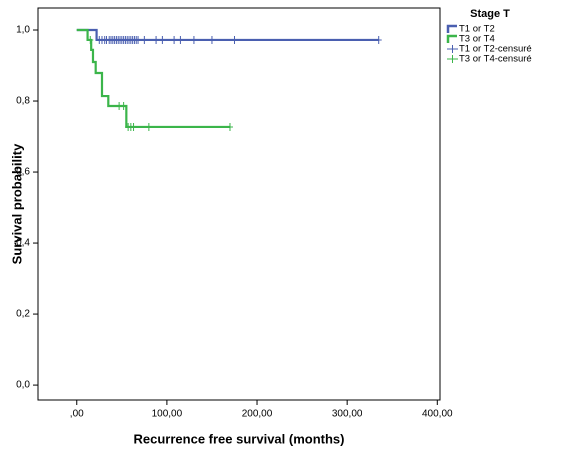  What do you see at coordinates (495, 49) in the screenshot?
I see `legend-text: T1 or T2-censuré` at bounding box center [495, 49].